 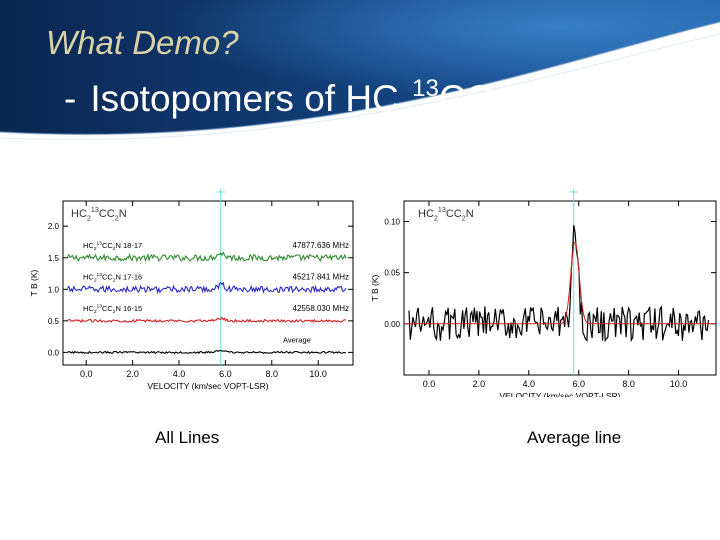 What do you see at coordinates (297, 339) in the screenshot?
I see `series-label-3: Average` at bounding box center [297, 339].